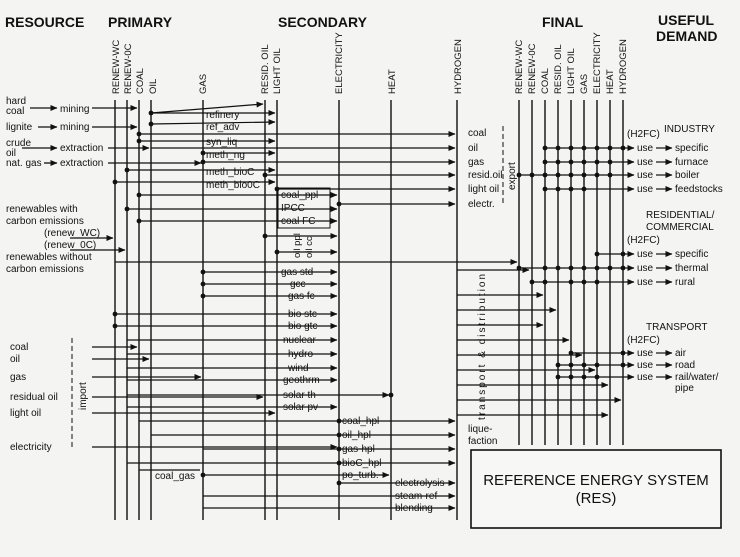 Image resolution: width=740 pixels, height=557 pixels. What do you see at coordinates (72, 233) in the screenshot?
I see `renew-wc-label: (renew_WC)` at bounding box center [72, 233].